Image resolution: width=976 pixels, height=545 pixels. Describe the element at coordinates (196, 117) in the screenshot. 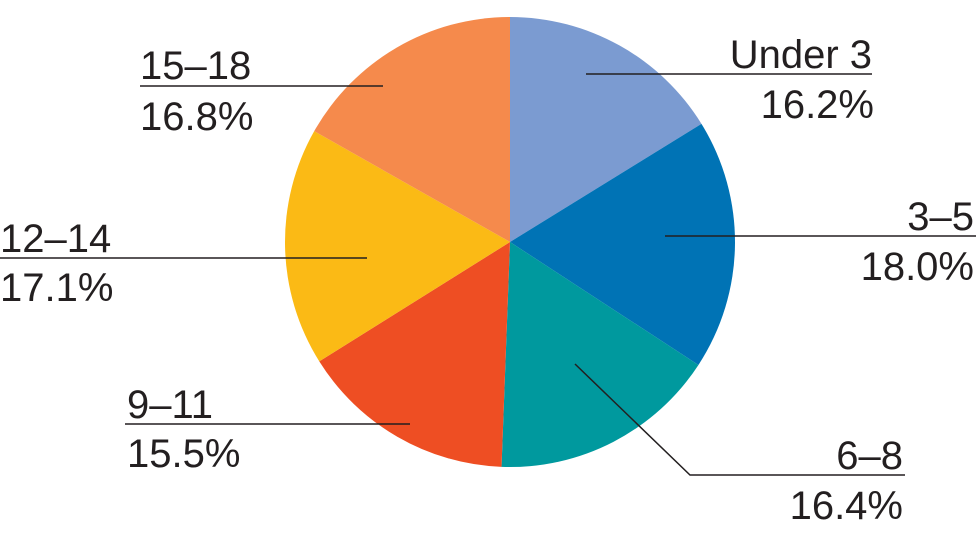

I see `slice-value-15-18: 16.8%` at that location.